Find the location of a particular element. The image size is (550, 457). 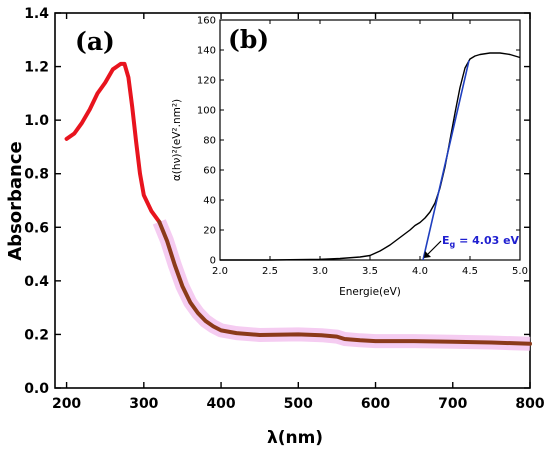

panel-a-label: (a) is located at coordinates (95, 41).